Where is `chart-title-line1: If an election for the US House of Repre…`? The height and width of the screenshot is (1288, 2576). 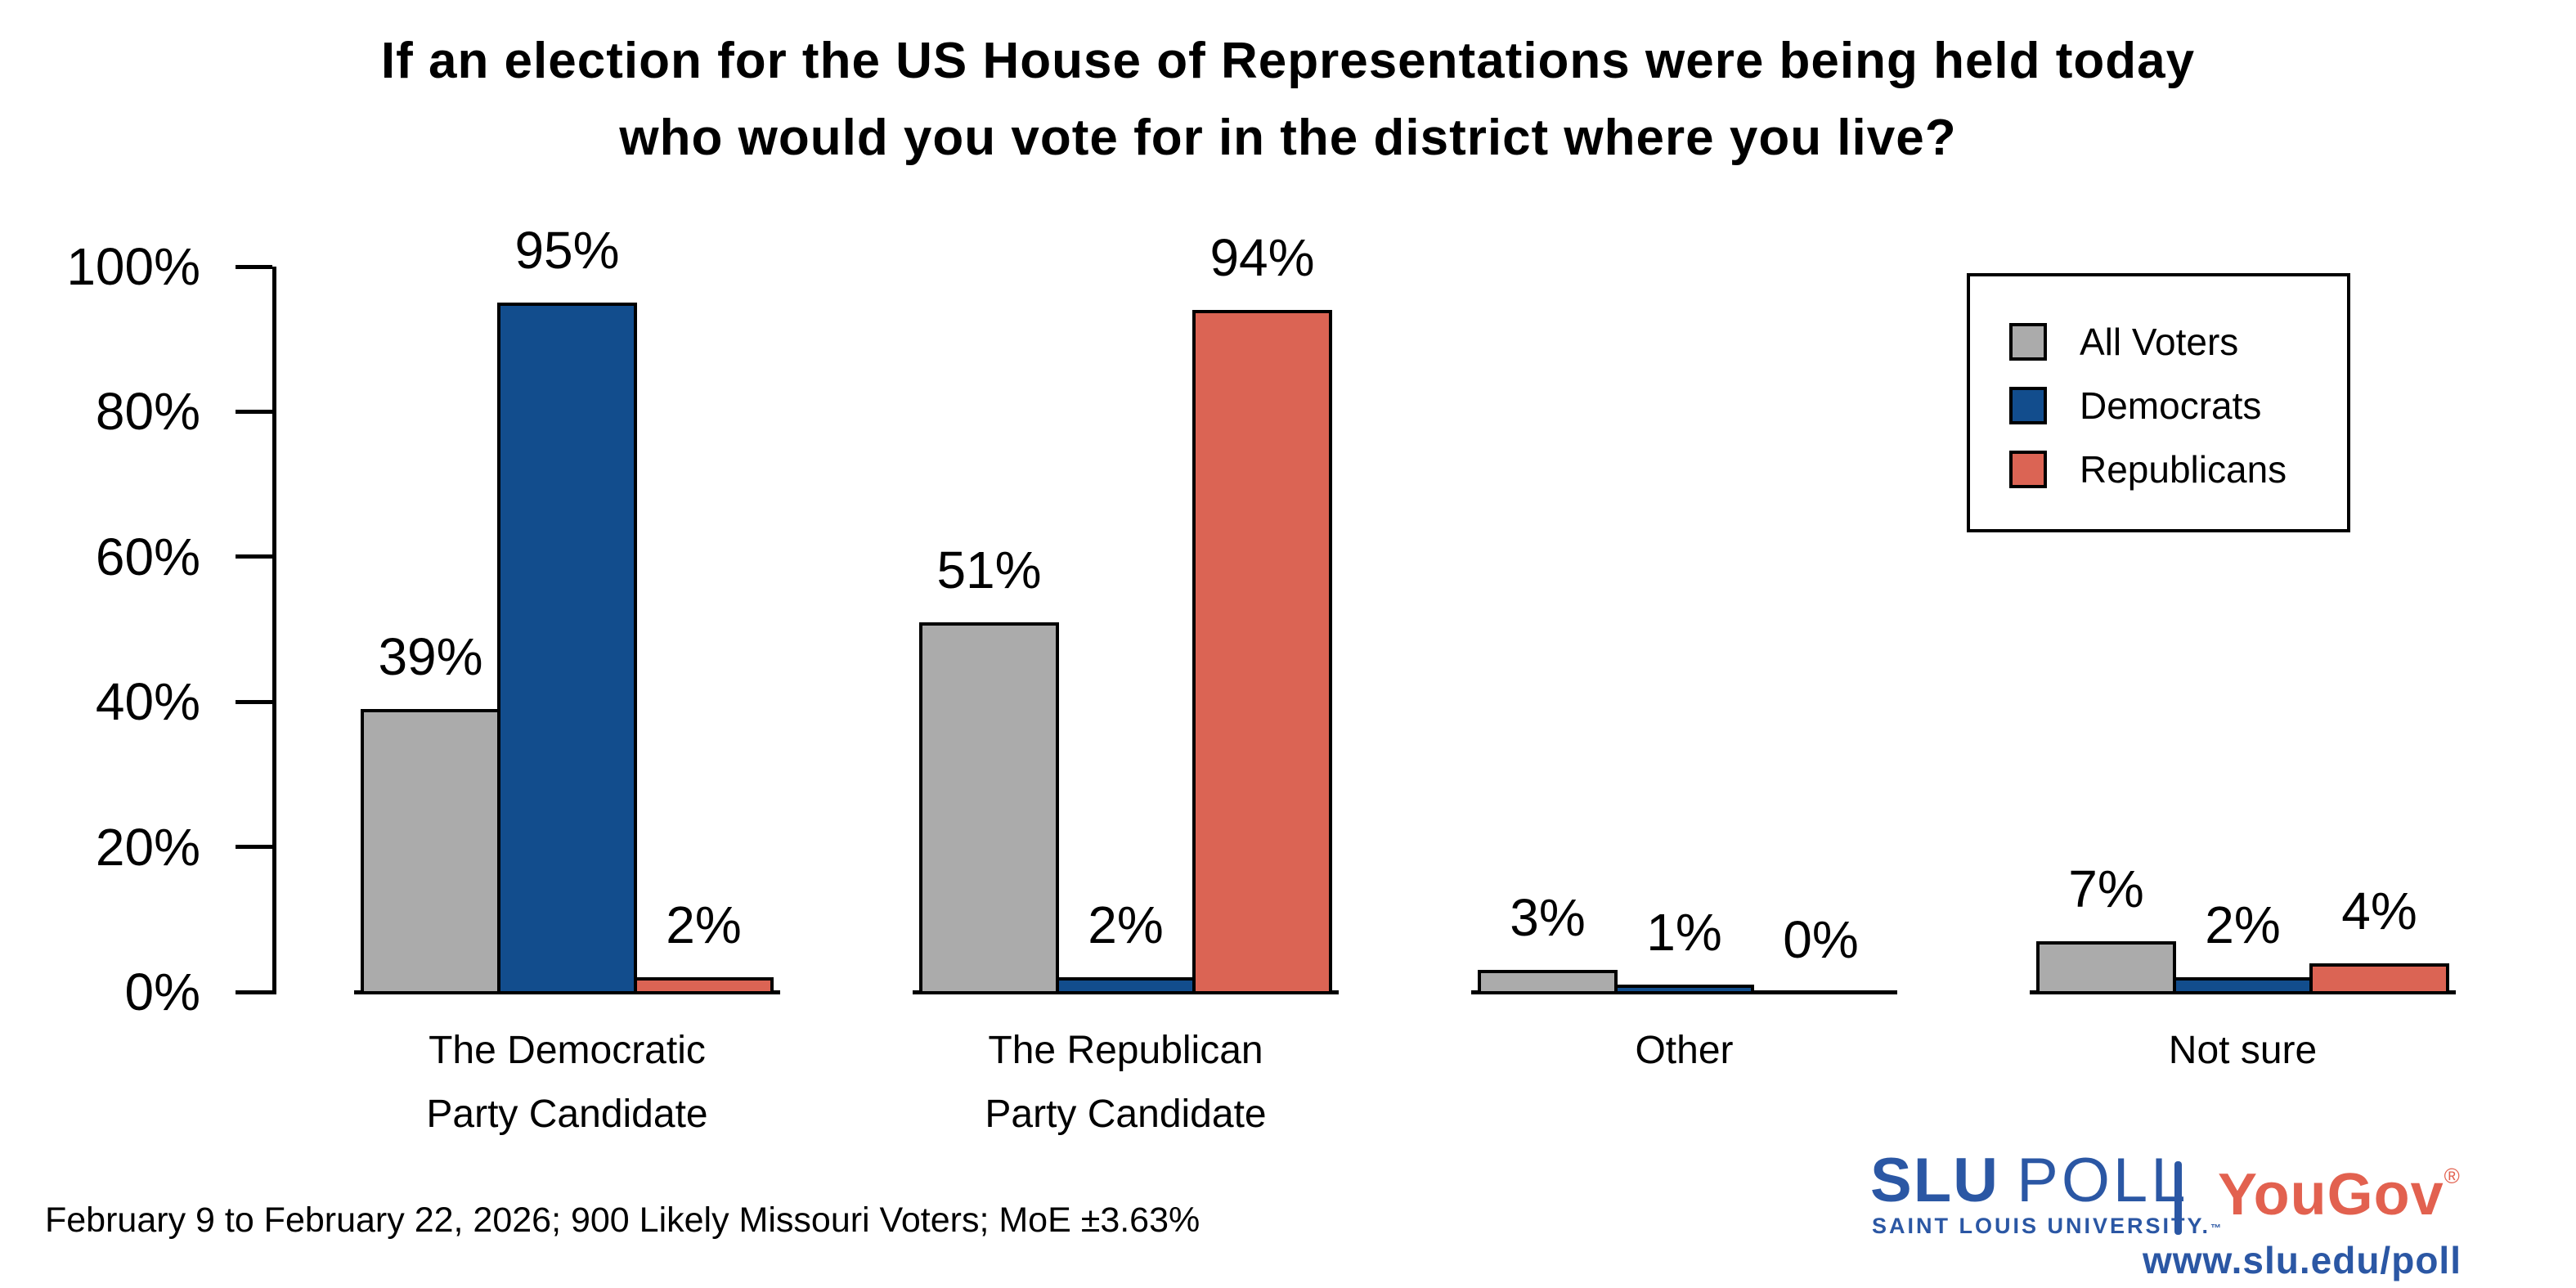 chart-title-line1: If an election for the US House of Repre… is located at coordinates (1288, 61).